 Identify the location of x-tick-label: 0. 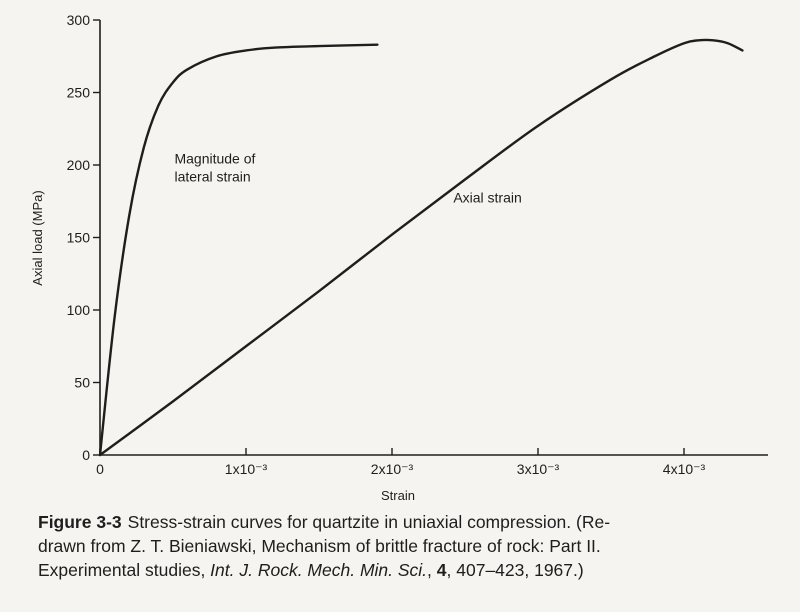
(100, 469).